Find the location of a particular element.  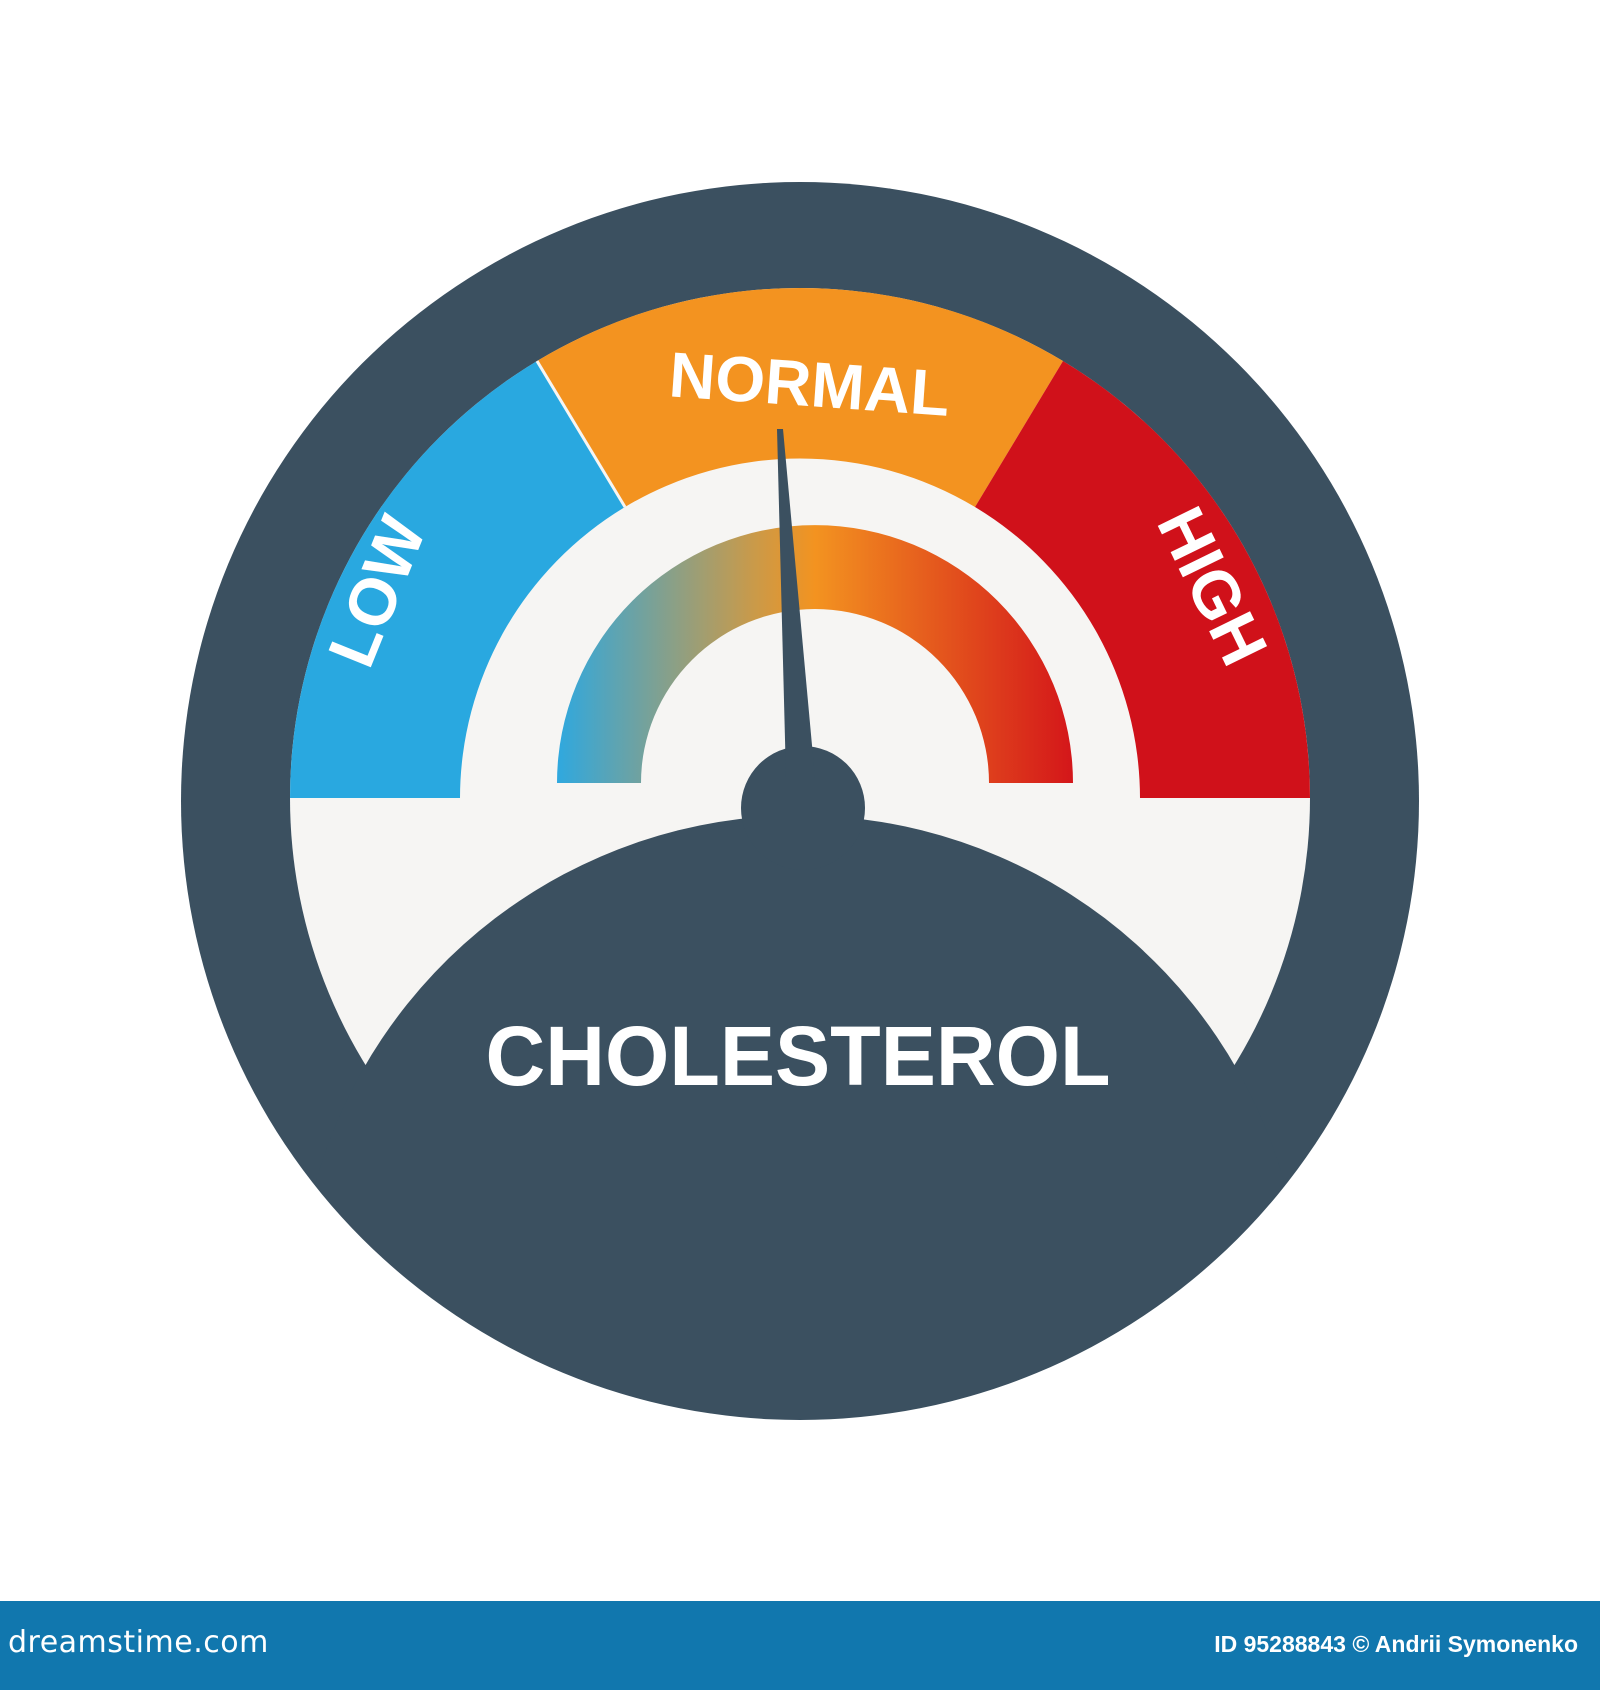

image-credit: ID 95288843 © Andrii Symonenko is located at coordinates (1396, 1644).